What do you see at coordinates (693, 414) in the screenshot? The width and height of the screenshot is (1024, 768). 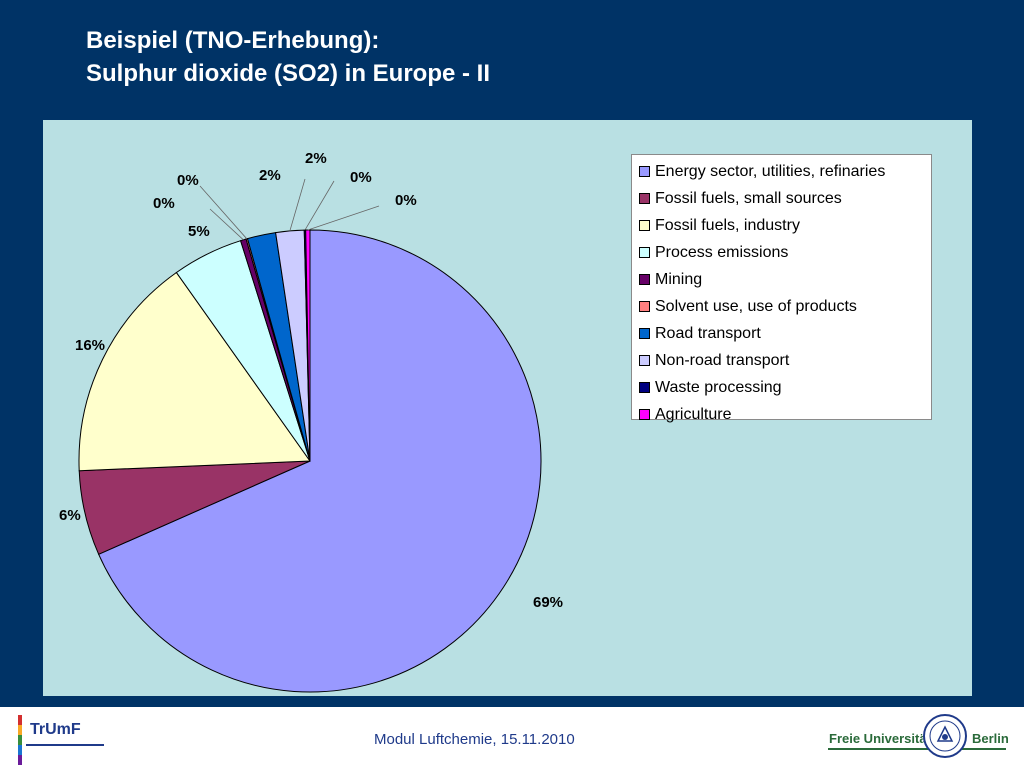 I see `legend-label: Agriculture` at bounding box center [693, 414].